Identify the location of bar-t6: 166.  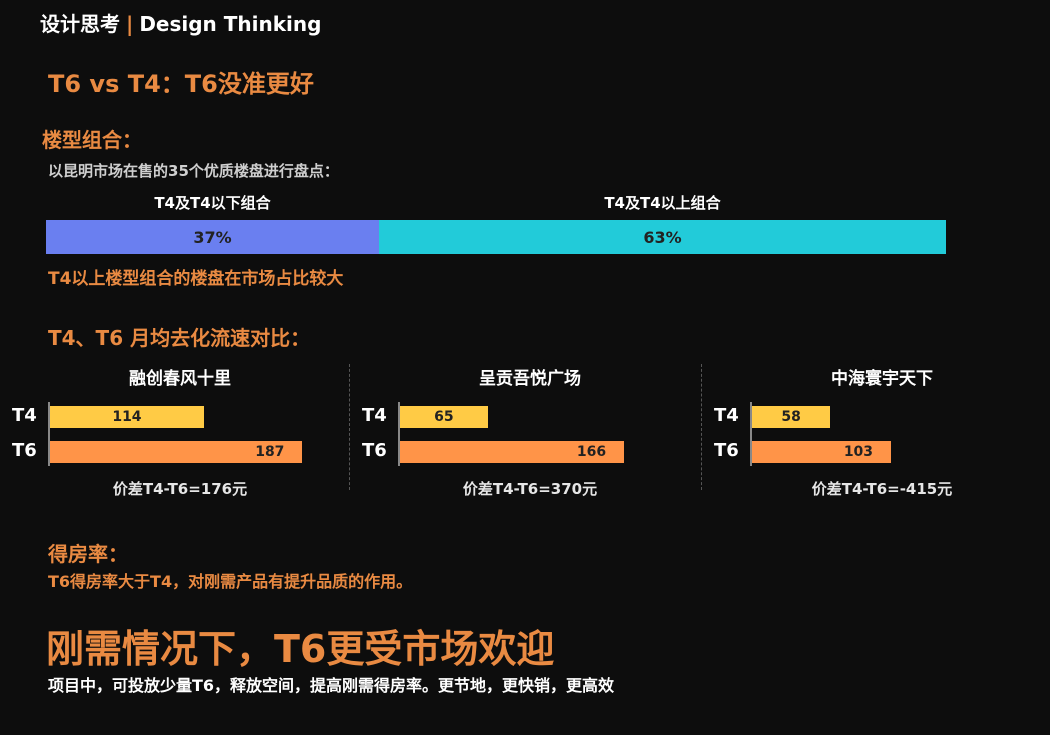
(512, 452).